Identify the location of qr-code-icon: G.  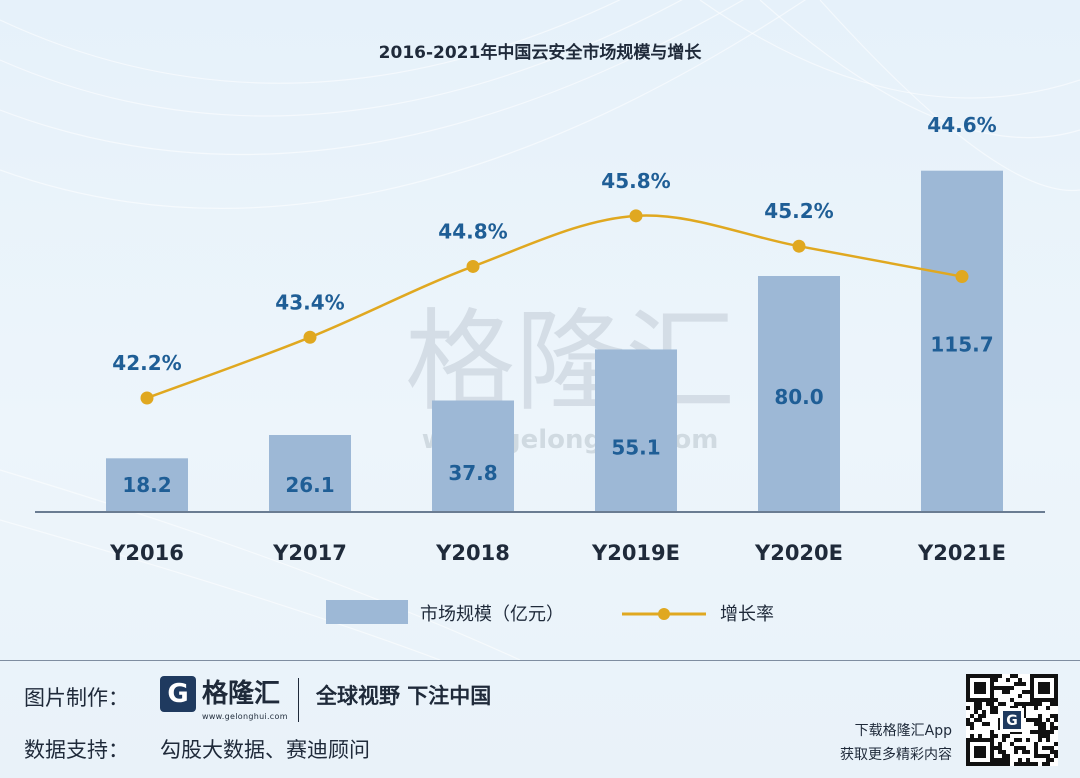
(1012, 720).